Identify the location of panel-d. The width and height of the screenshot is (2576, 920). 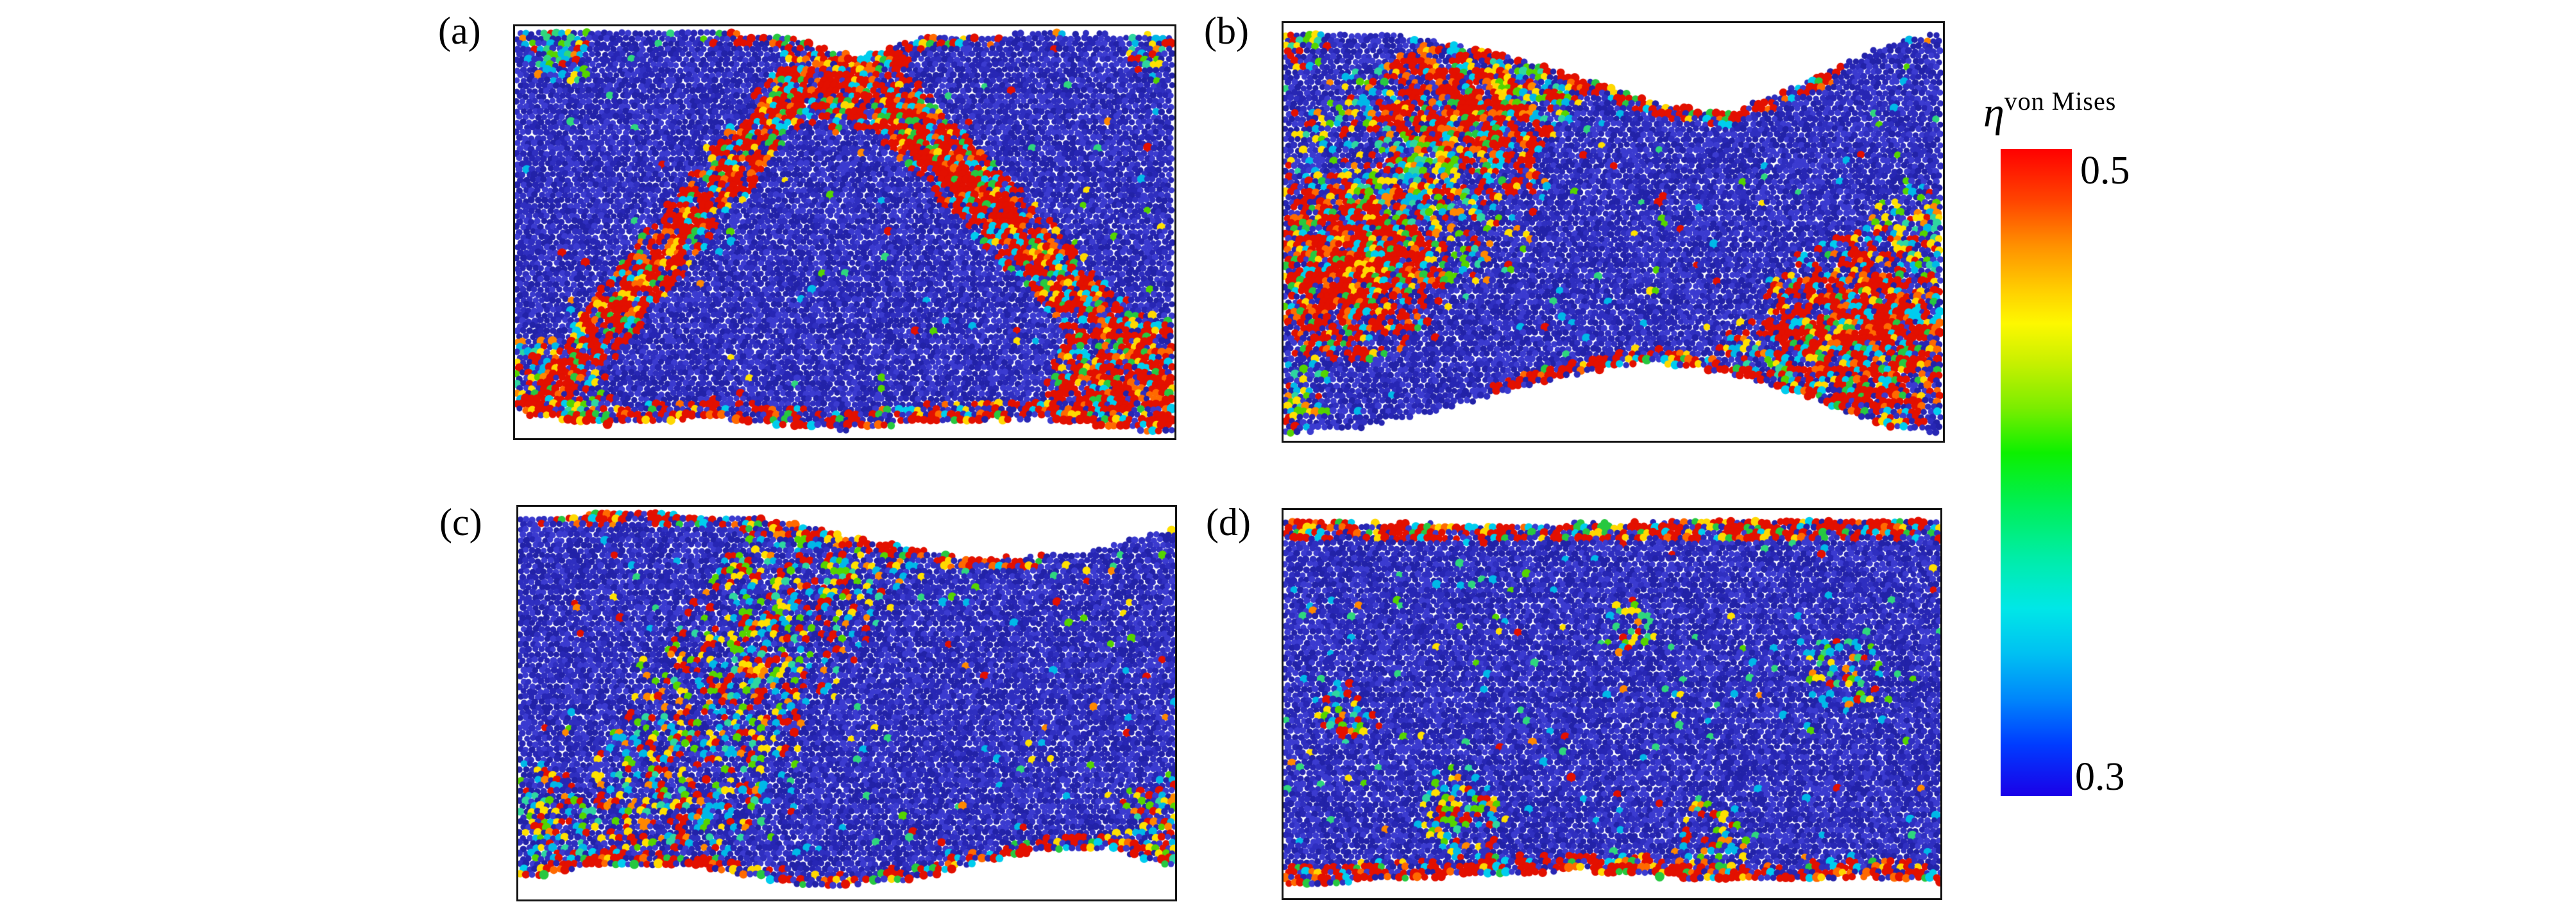
(1612, 704).